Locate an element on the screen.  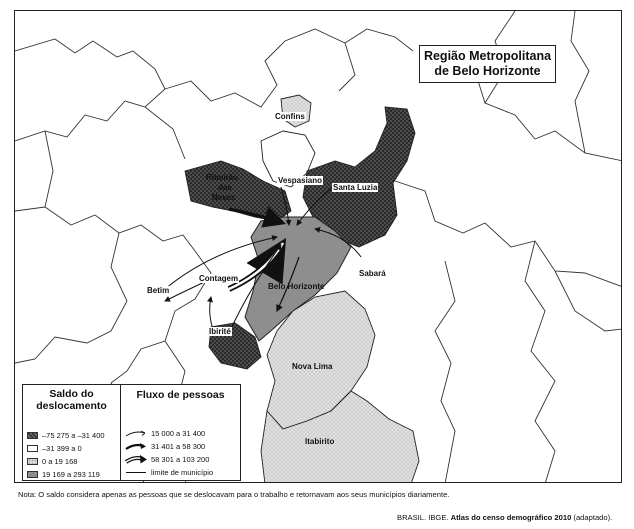
legend-saldo-label: –31 399 a 0 is located at coordinates (62, 448).